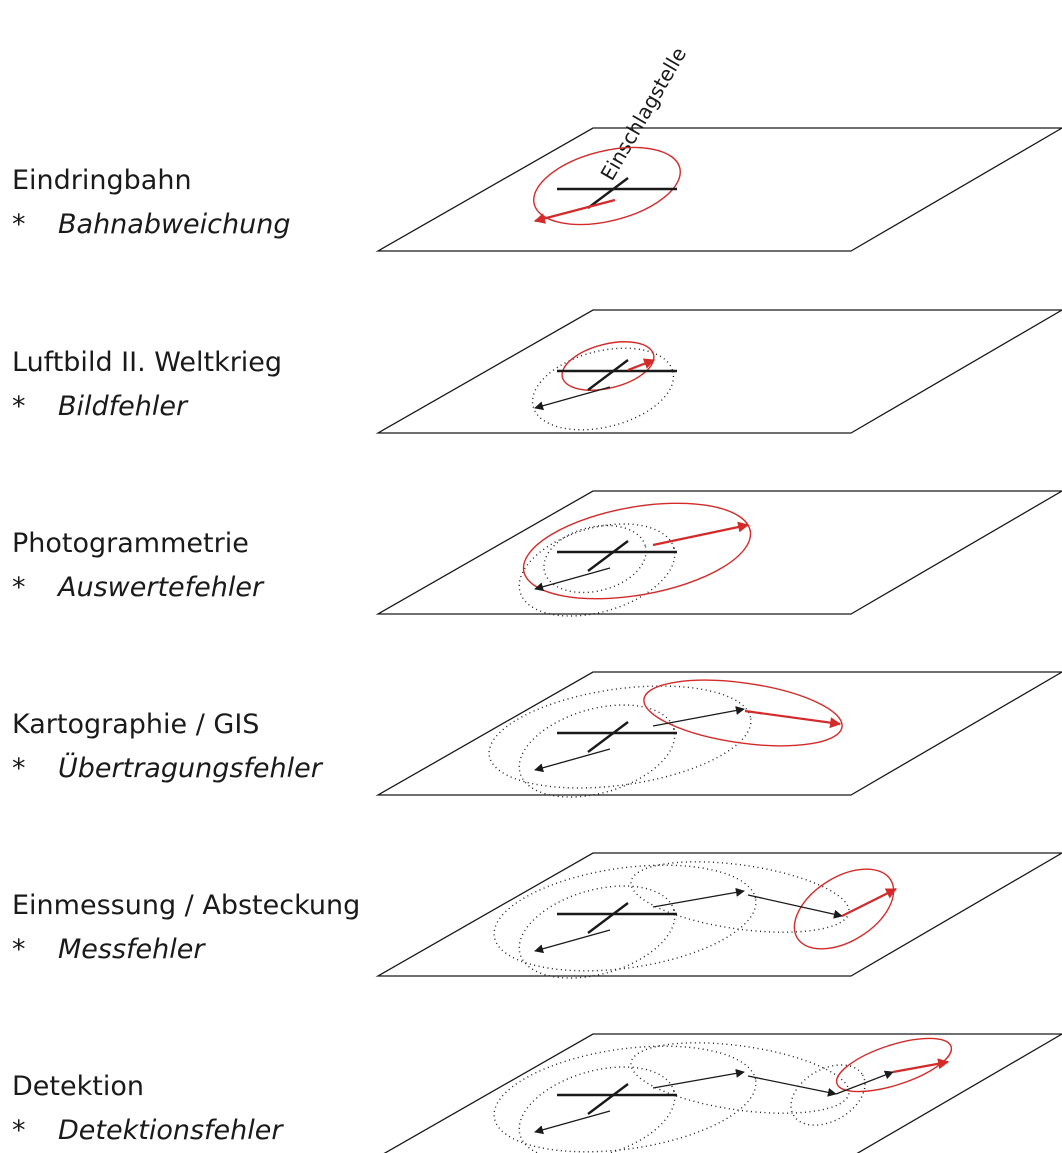 This screenshot has width=1062, height=1153. I want to click on stage-title: Luftbild II. Weltkrieg, so click(147, 362).